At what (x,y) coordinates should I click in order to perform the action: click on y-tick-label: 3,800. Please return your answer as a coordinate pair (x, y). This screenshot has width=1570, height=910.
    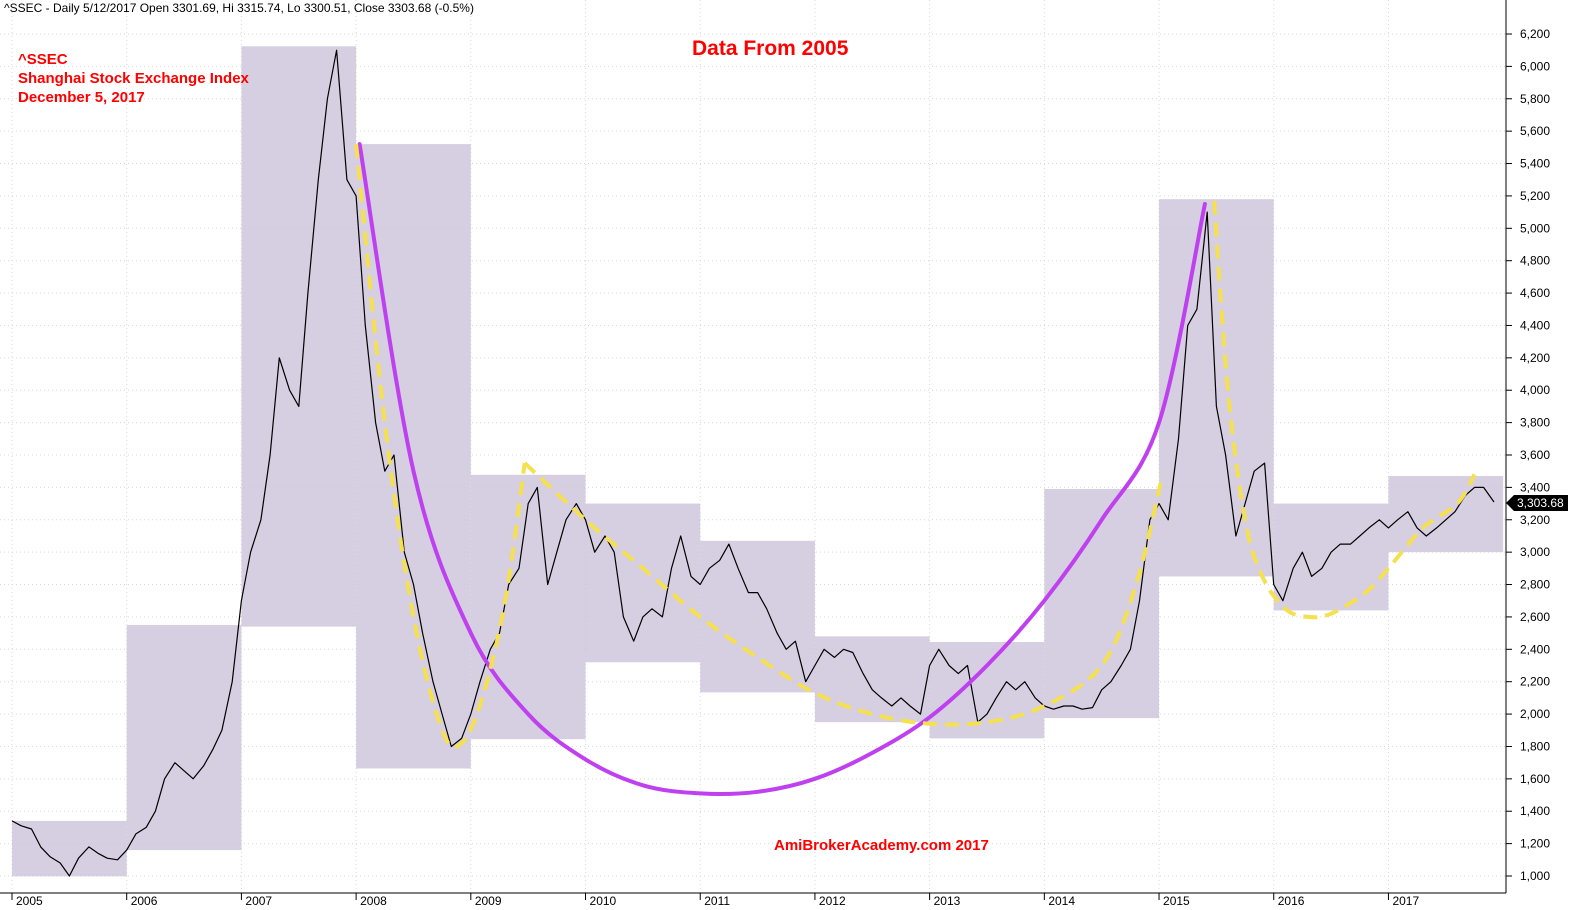
    Looking at the image, I should click on (1535, 423).